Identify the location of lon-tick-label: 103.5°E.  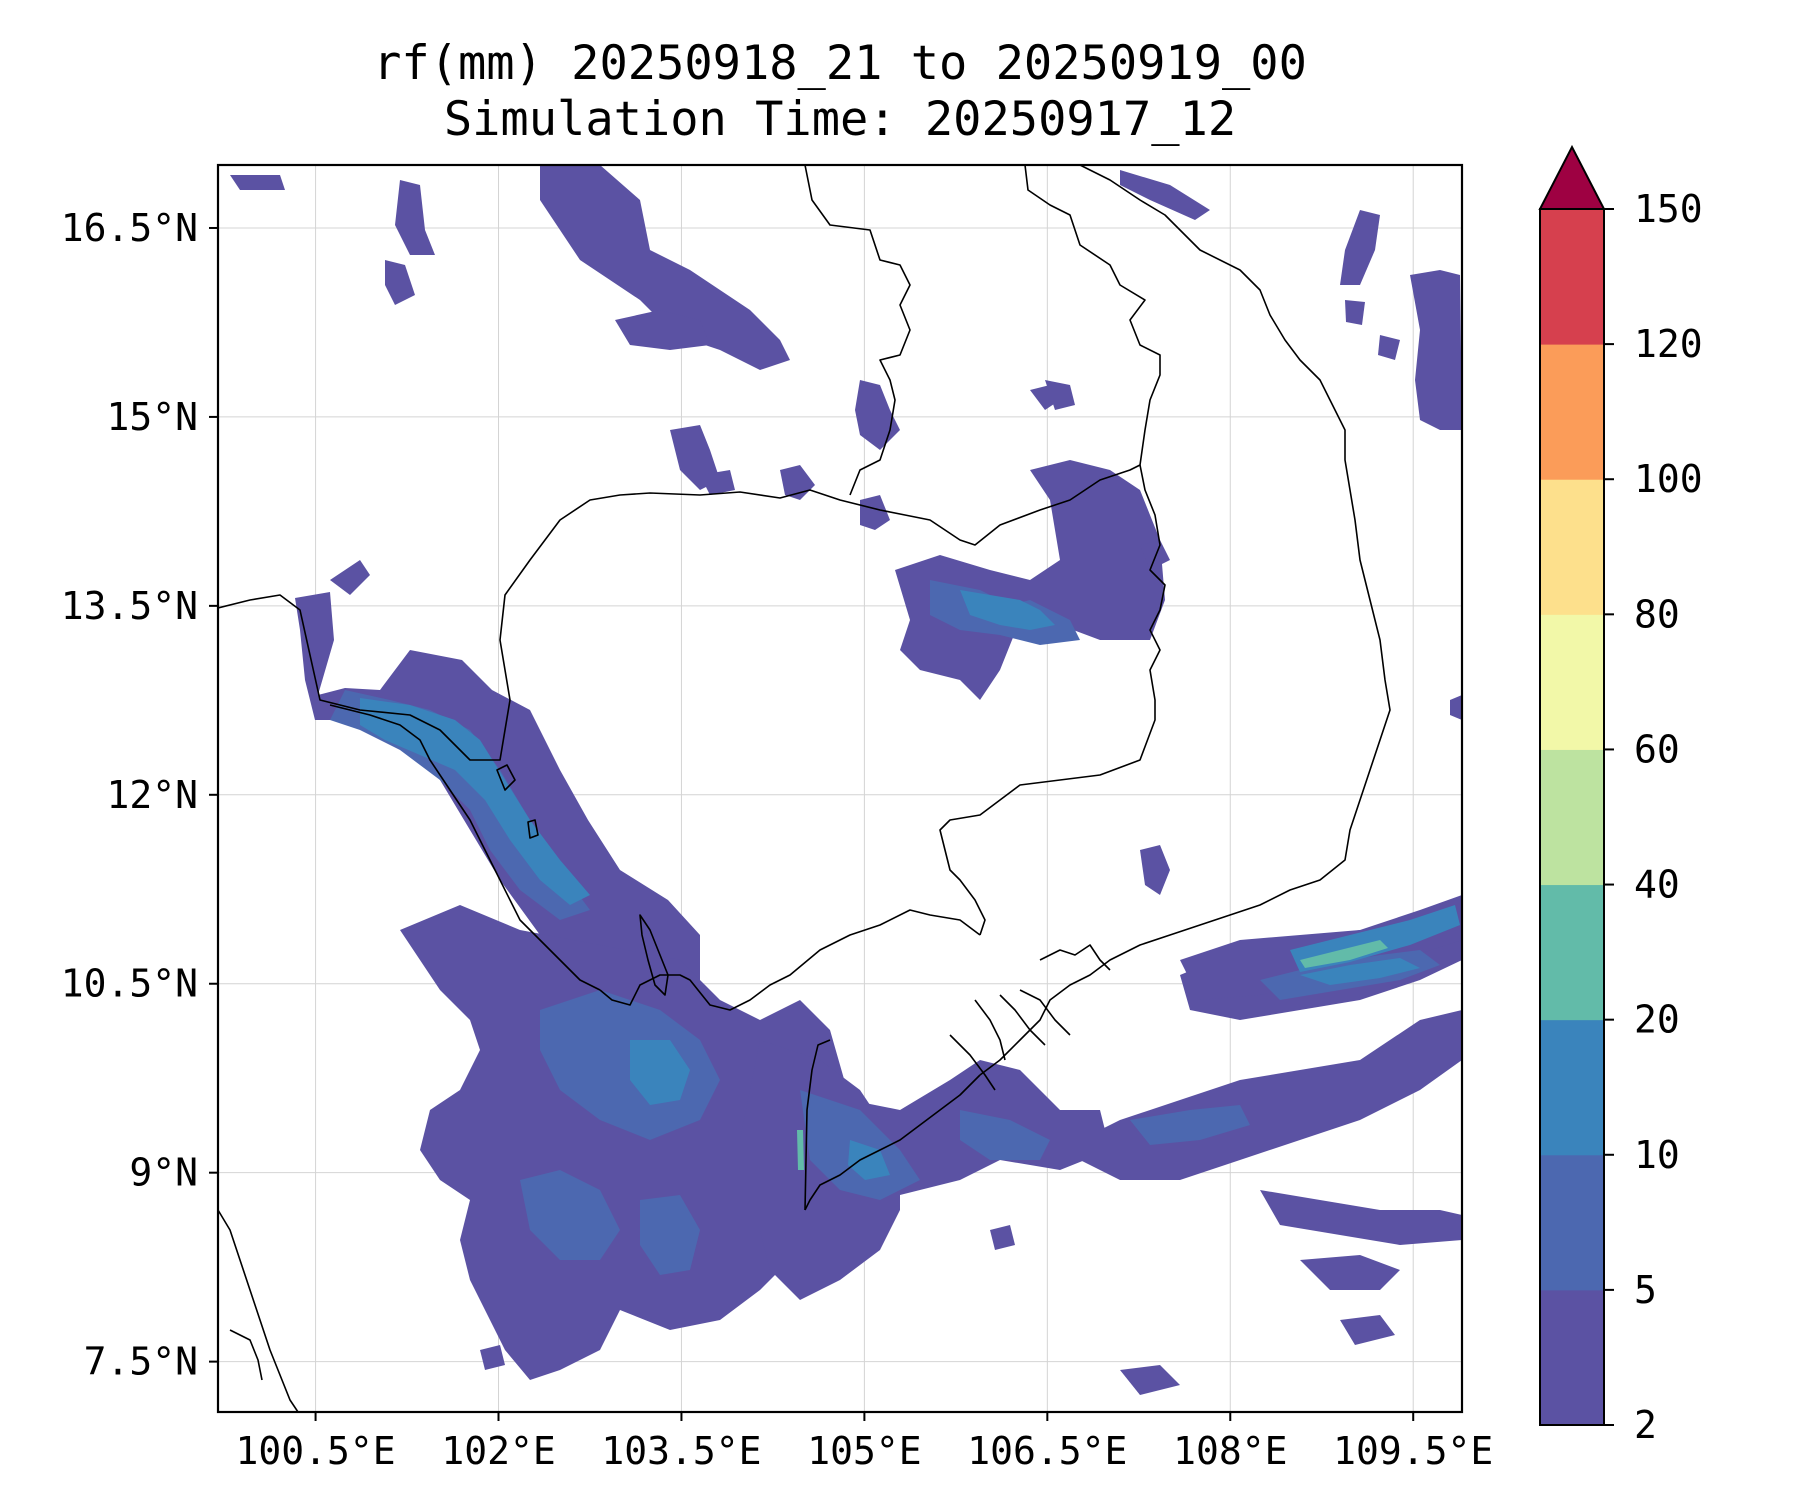
(681, 1451).